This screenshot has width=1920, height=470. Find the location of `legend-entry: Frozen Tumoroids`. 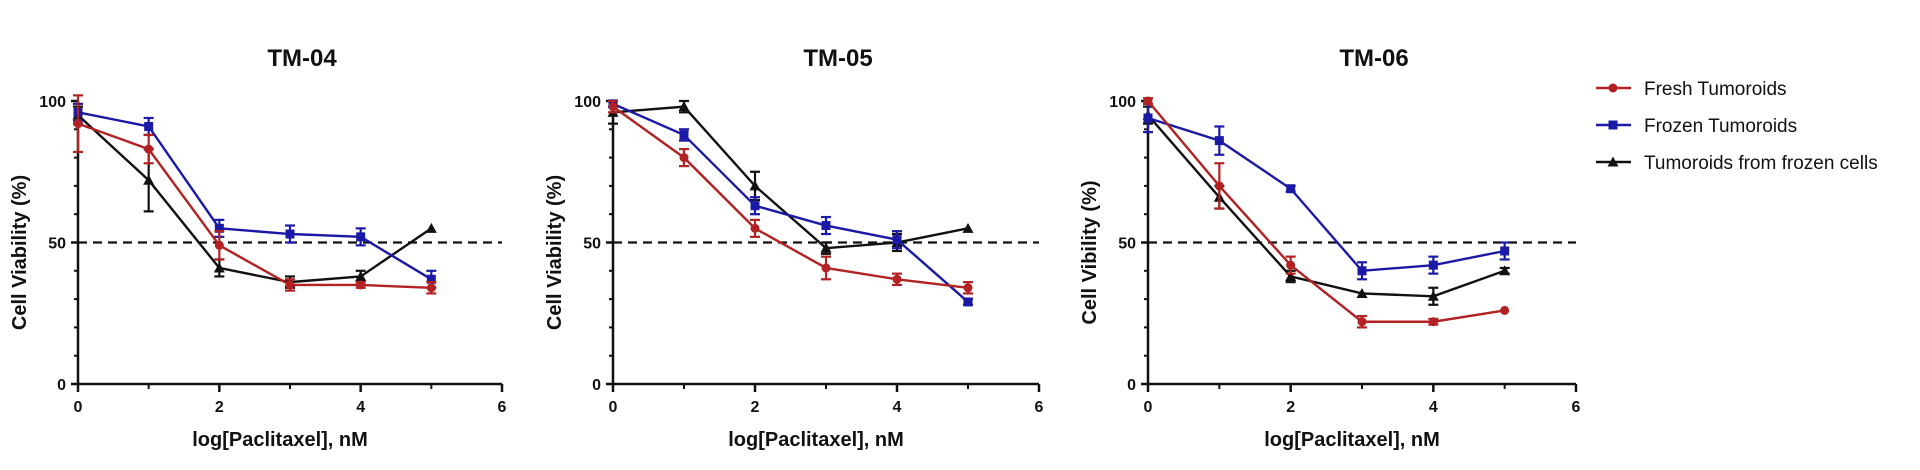

legend-entry: Frozen Tumoroids is located at coordinates (1696, 126).